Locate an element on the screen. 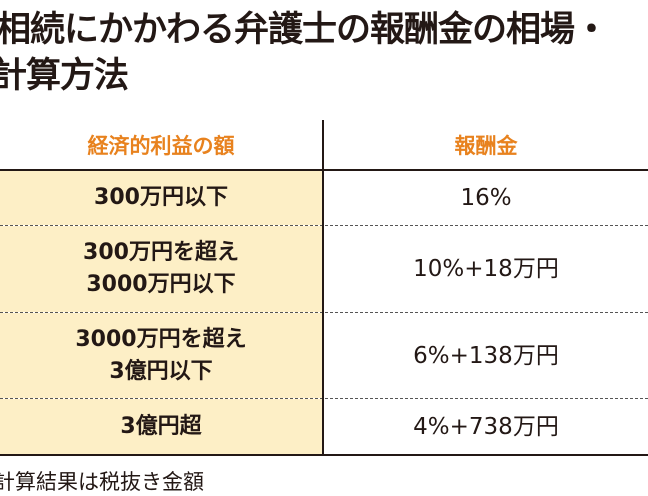 This screenshot has width=648, height=496. amount-text: 300万円を超え is located at coordinates (161, 252).